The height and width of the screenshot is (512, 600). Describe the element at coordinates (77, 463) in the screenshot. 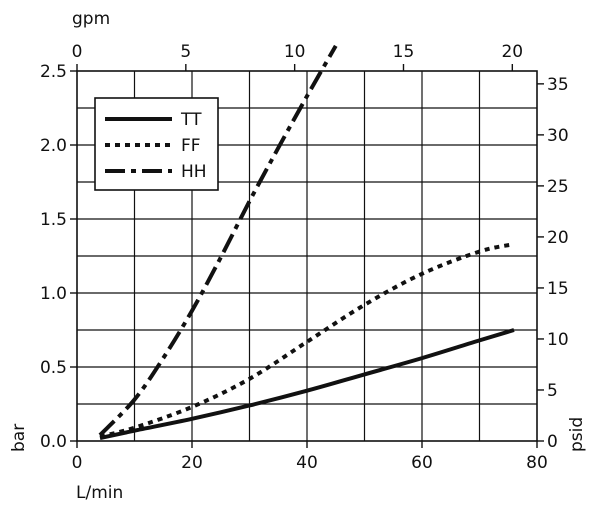

I see `x-tick-label: 0` at that location.